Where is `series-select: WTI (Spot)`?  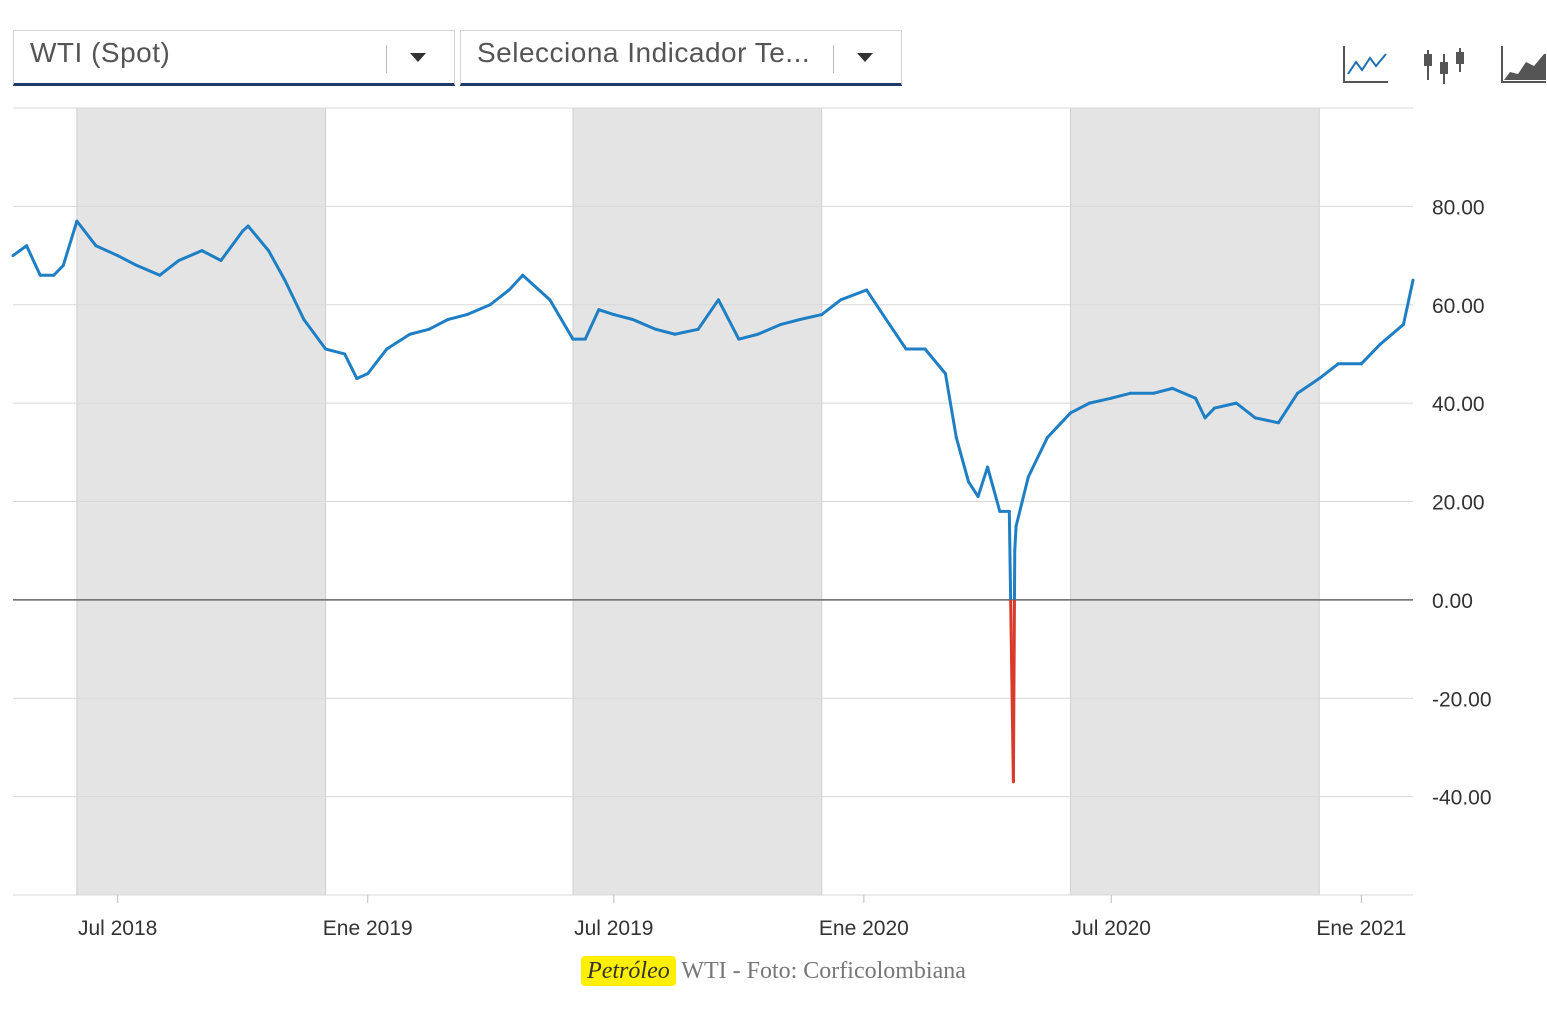
series-select: WTI (Spot) is located at coordinates (234, 58).